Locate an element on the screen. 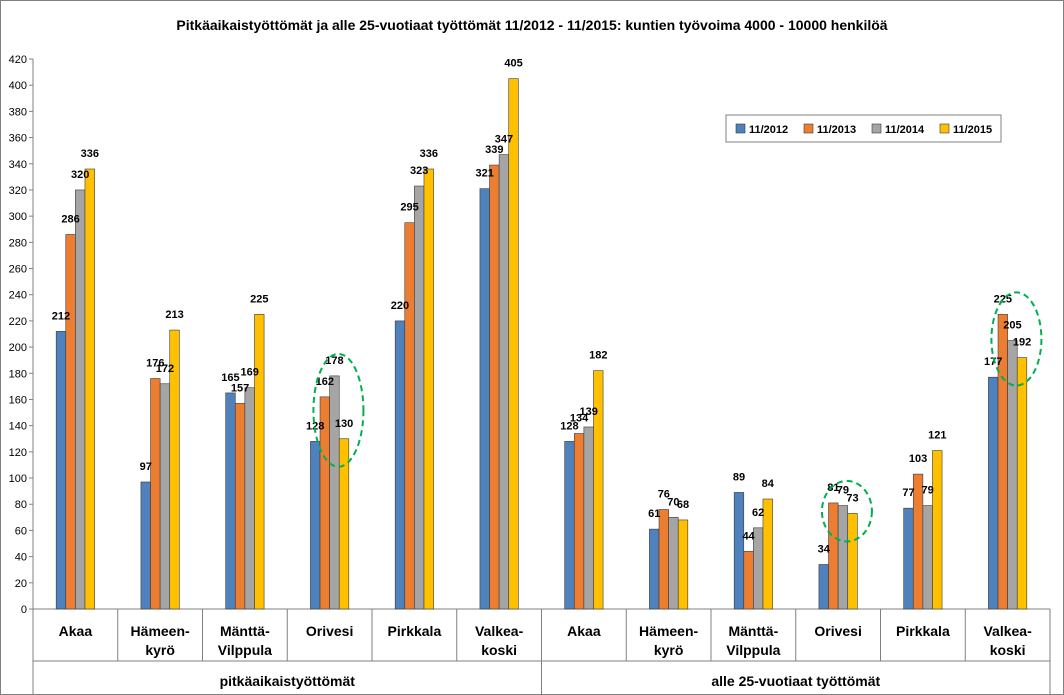 Image resolution: width=1064 pixels, height=695 pixels. data-label: 81 is located at coordinates (833, 488).